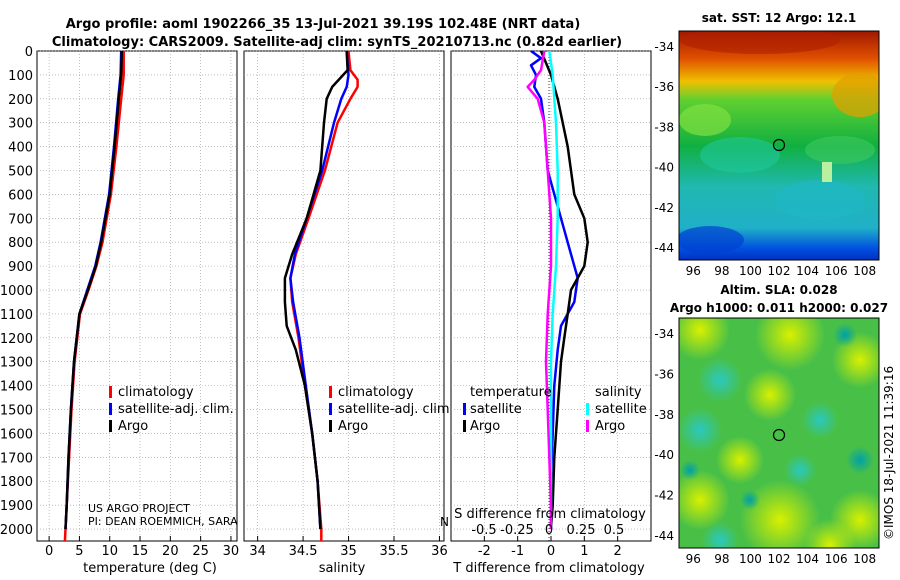  What do you see at coordinates (20, 124) in the screenshot?
I see `depth-tick-label: 300` at bounding box center [20, 124].